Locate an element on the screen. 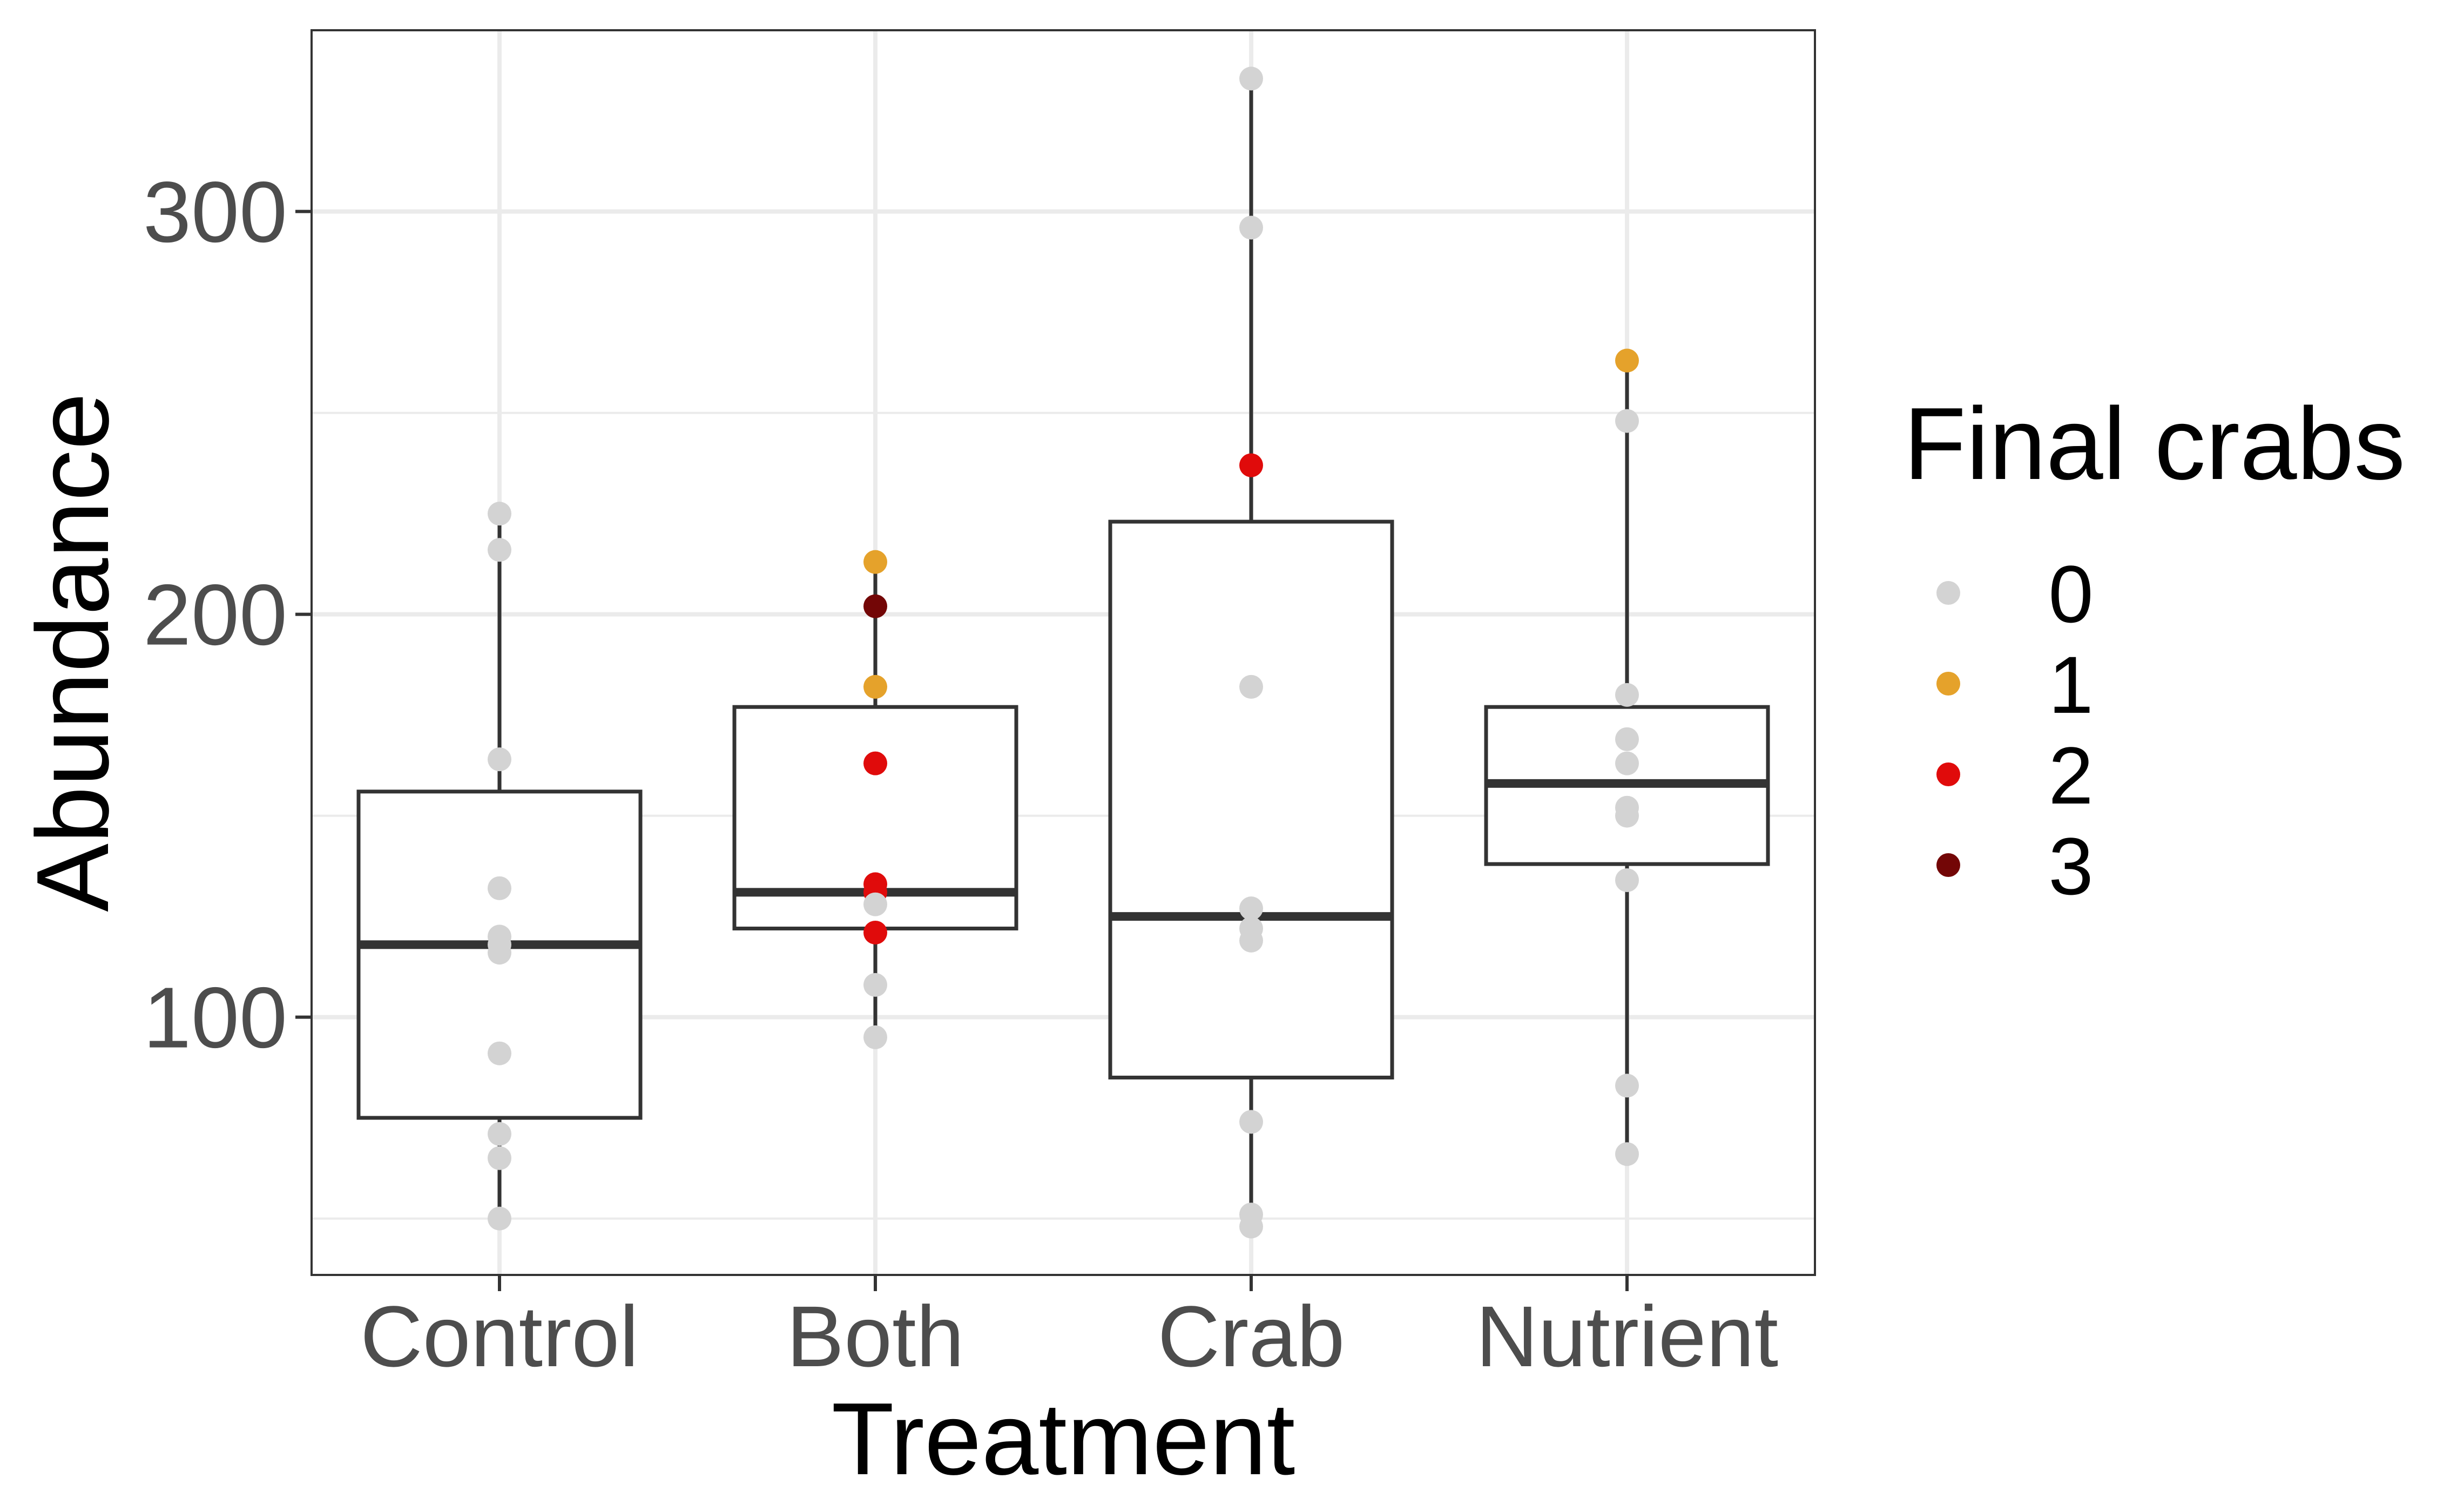 The width and height of the screenshot is (2457, 1512). x-axis: Control Both Crab Nutrient is located at coordinates (1069, 1330).